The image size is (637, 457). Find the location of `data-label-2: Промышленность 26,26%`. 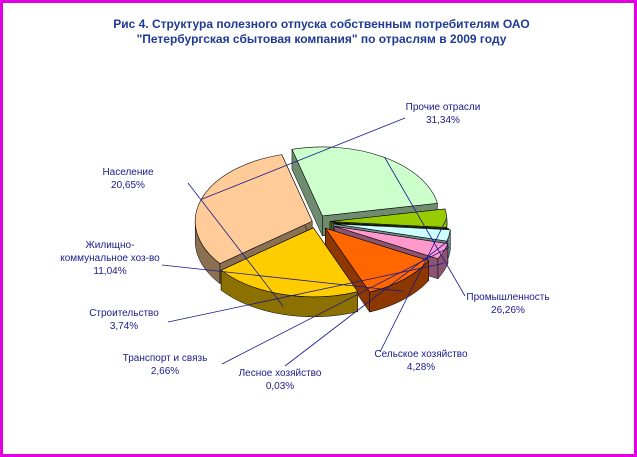

data-label-2: Промышленность 26,26% is located at coordinates (507, 304).